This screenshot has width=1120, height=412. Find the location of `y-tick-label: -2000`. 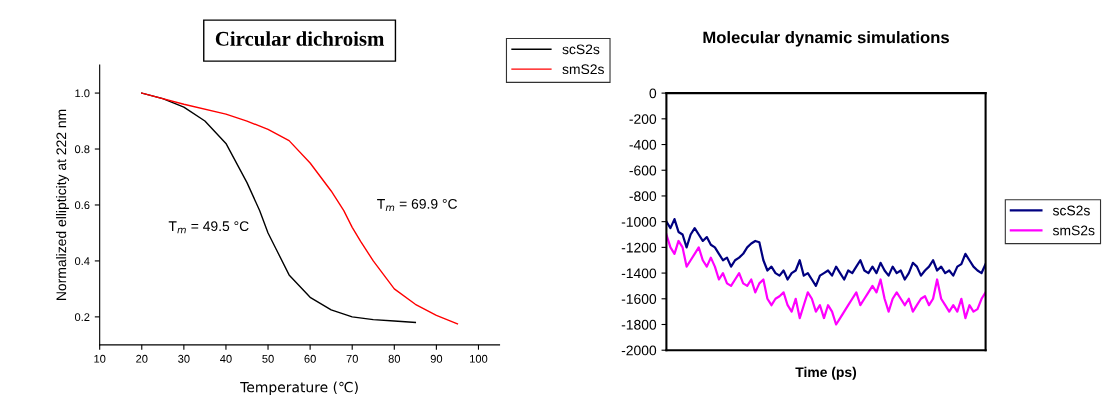

y-tick-label: -2000 is located at coordinates (639, 350).